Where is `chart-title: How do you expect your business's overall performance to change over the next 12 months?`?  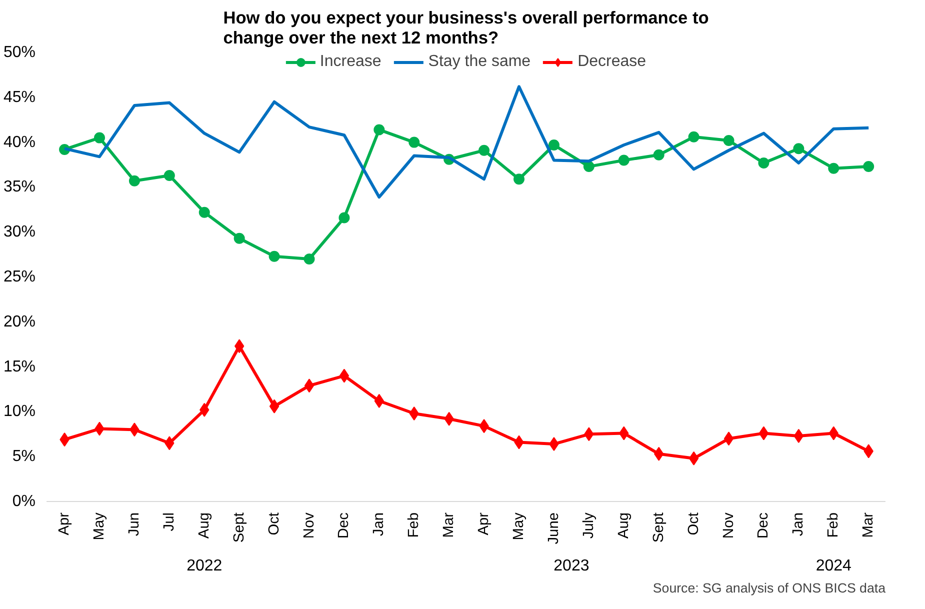 chart-title: How do you expect your business's overall performance to change over the next 12 months? is located at coordinates (466, 28).